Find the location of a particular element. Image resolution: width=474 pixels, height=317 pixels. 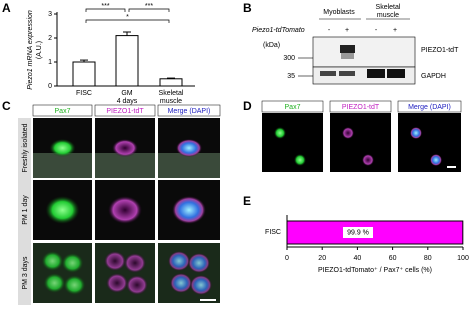

row-label: Freshly isolated is located at coordinates (25, 147).